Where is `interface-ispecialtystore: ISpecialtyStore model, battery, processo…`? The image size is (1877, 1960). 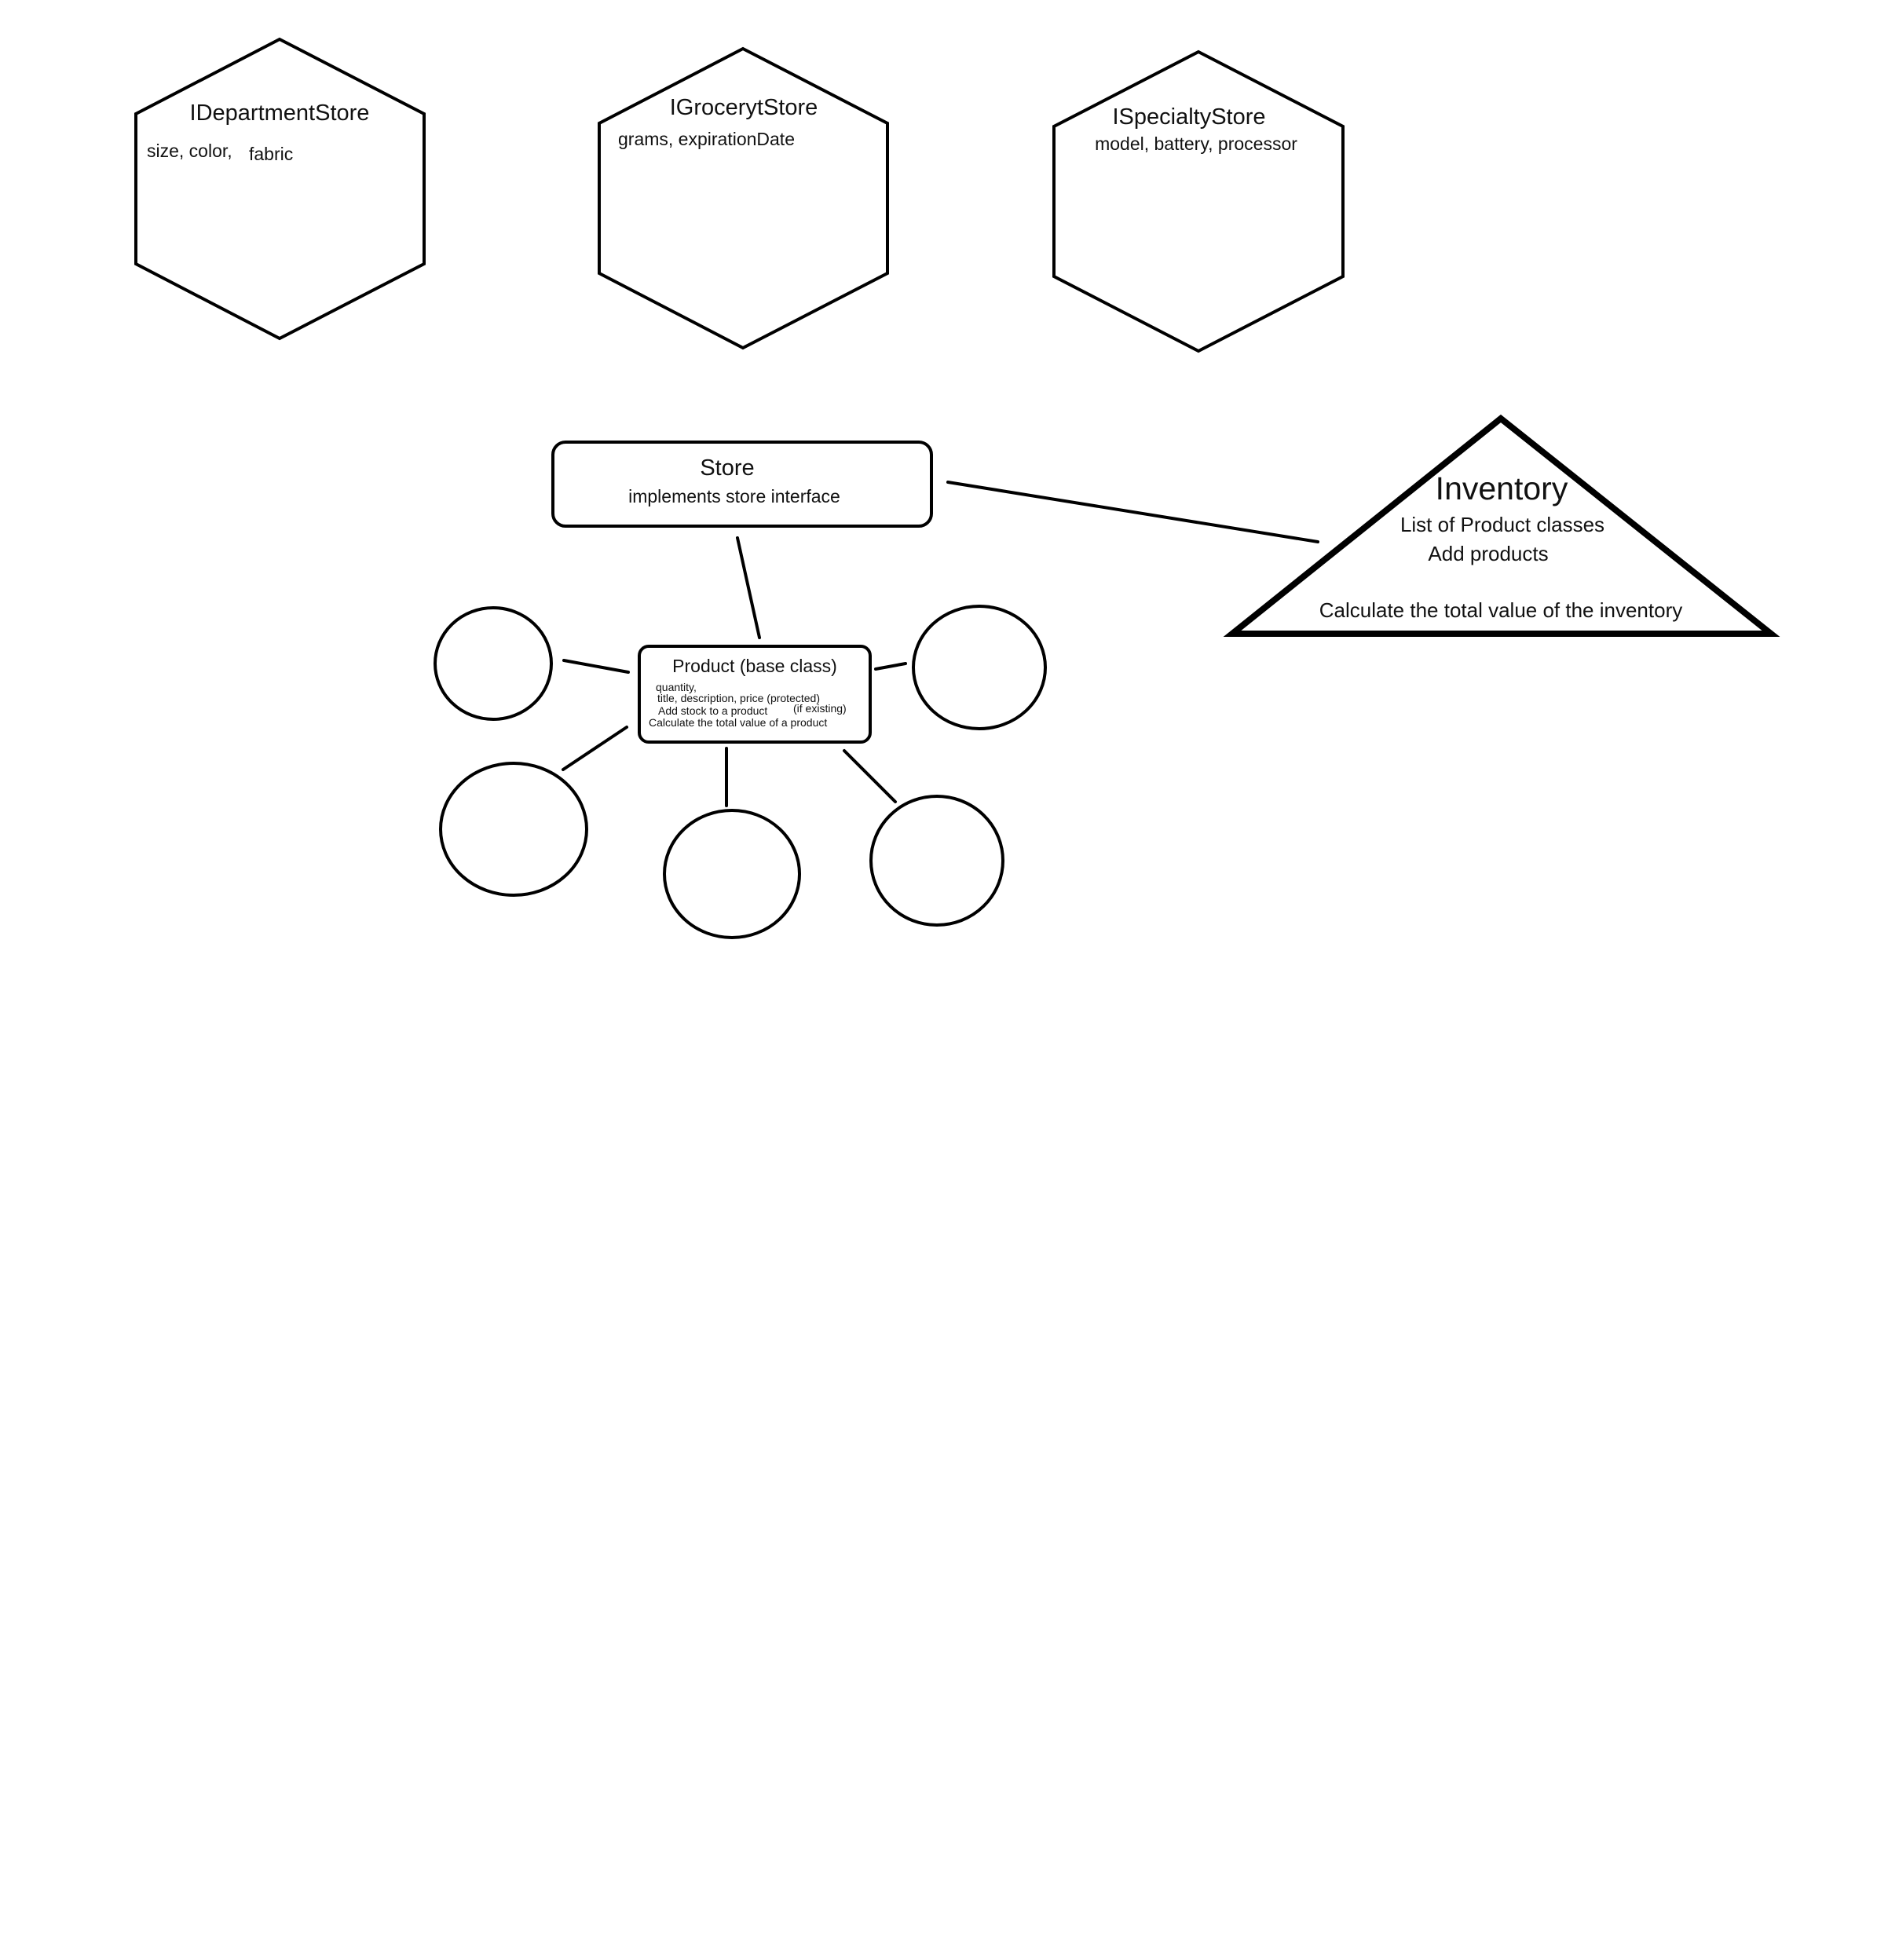 interface-ispecialtystore: ISpecialtyStore model, battery, processo… is located at coordinates (1198, 201).